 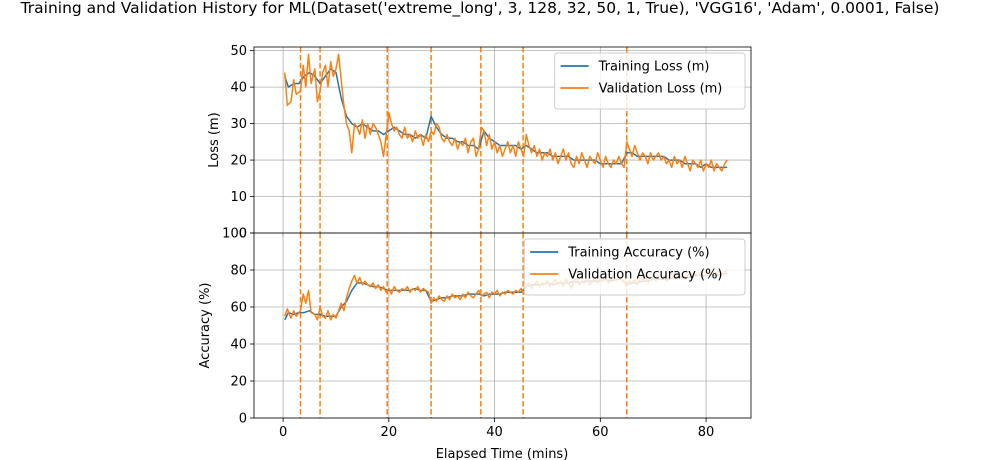 I want to click on legend-label: Validation Accuracy (%), so click(x=645, y=275).